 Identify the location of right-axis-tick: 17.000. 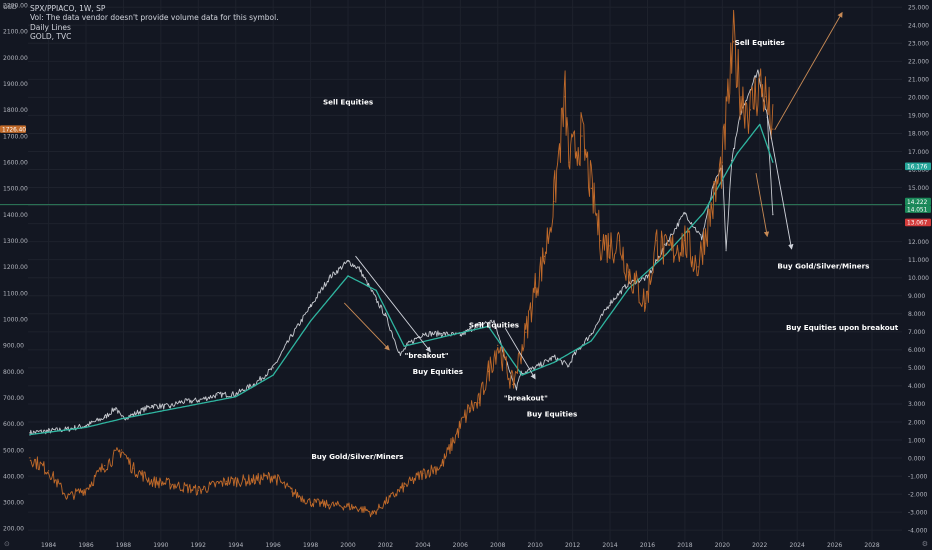
(918, 152).